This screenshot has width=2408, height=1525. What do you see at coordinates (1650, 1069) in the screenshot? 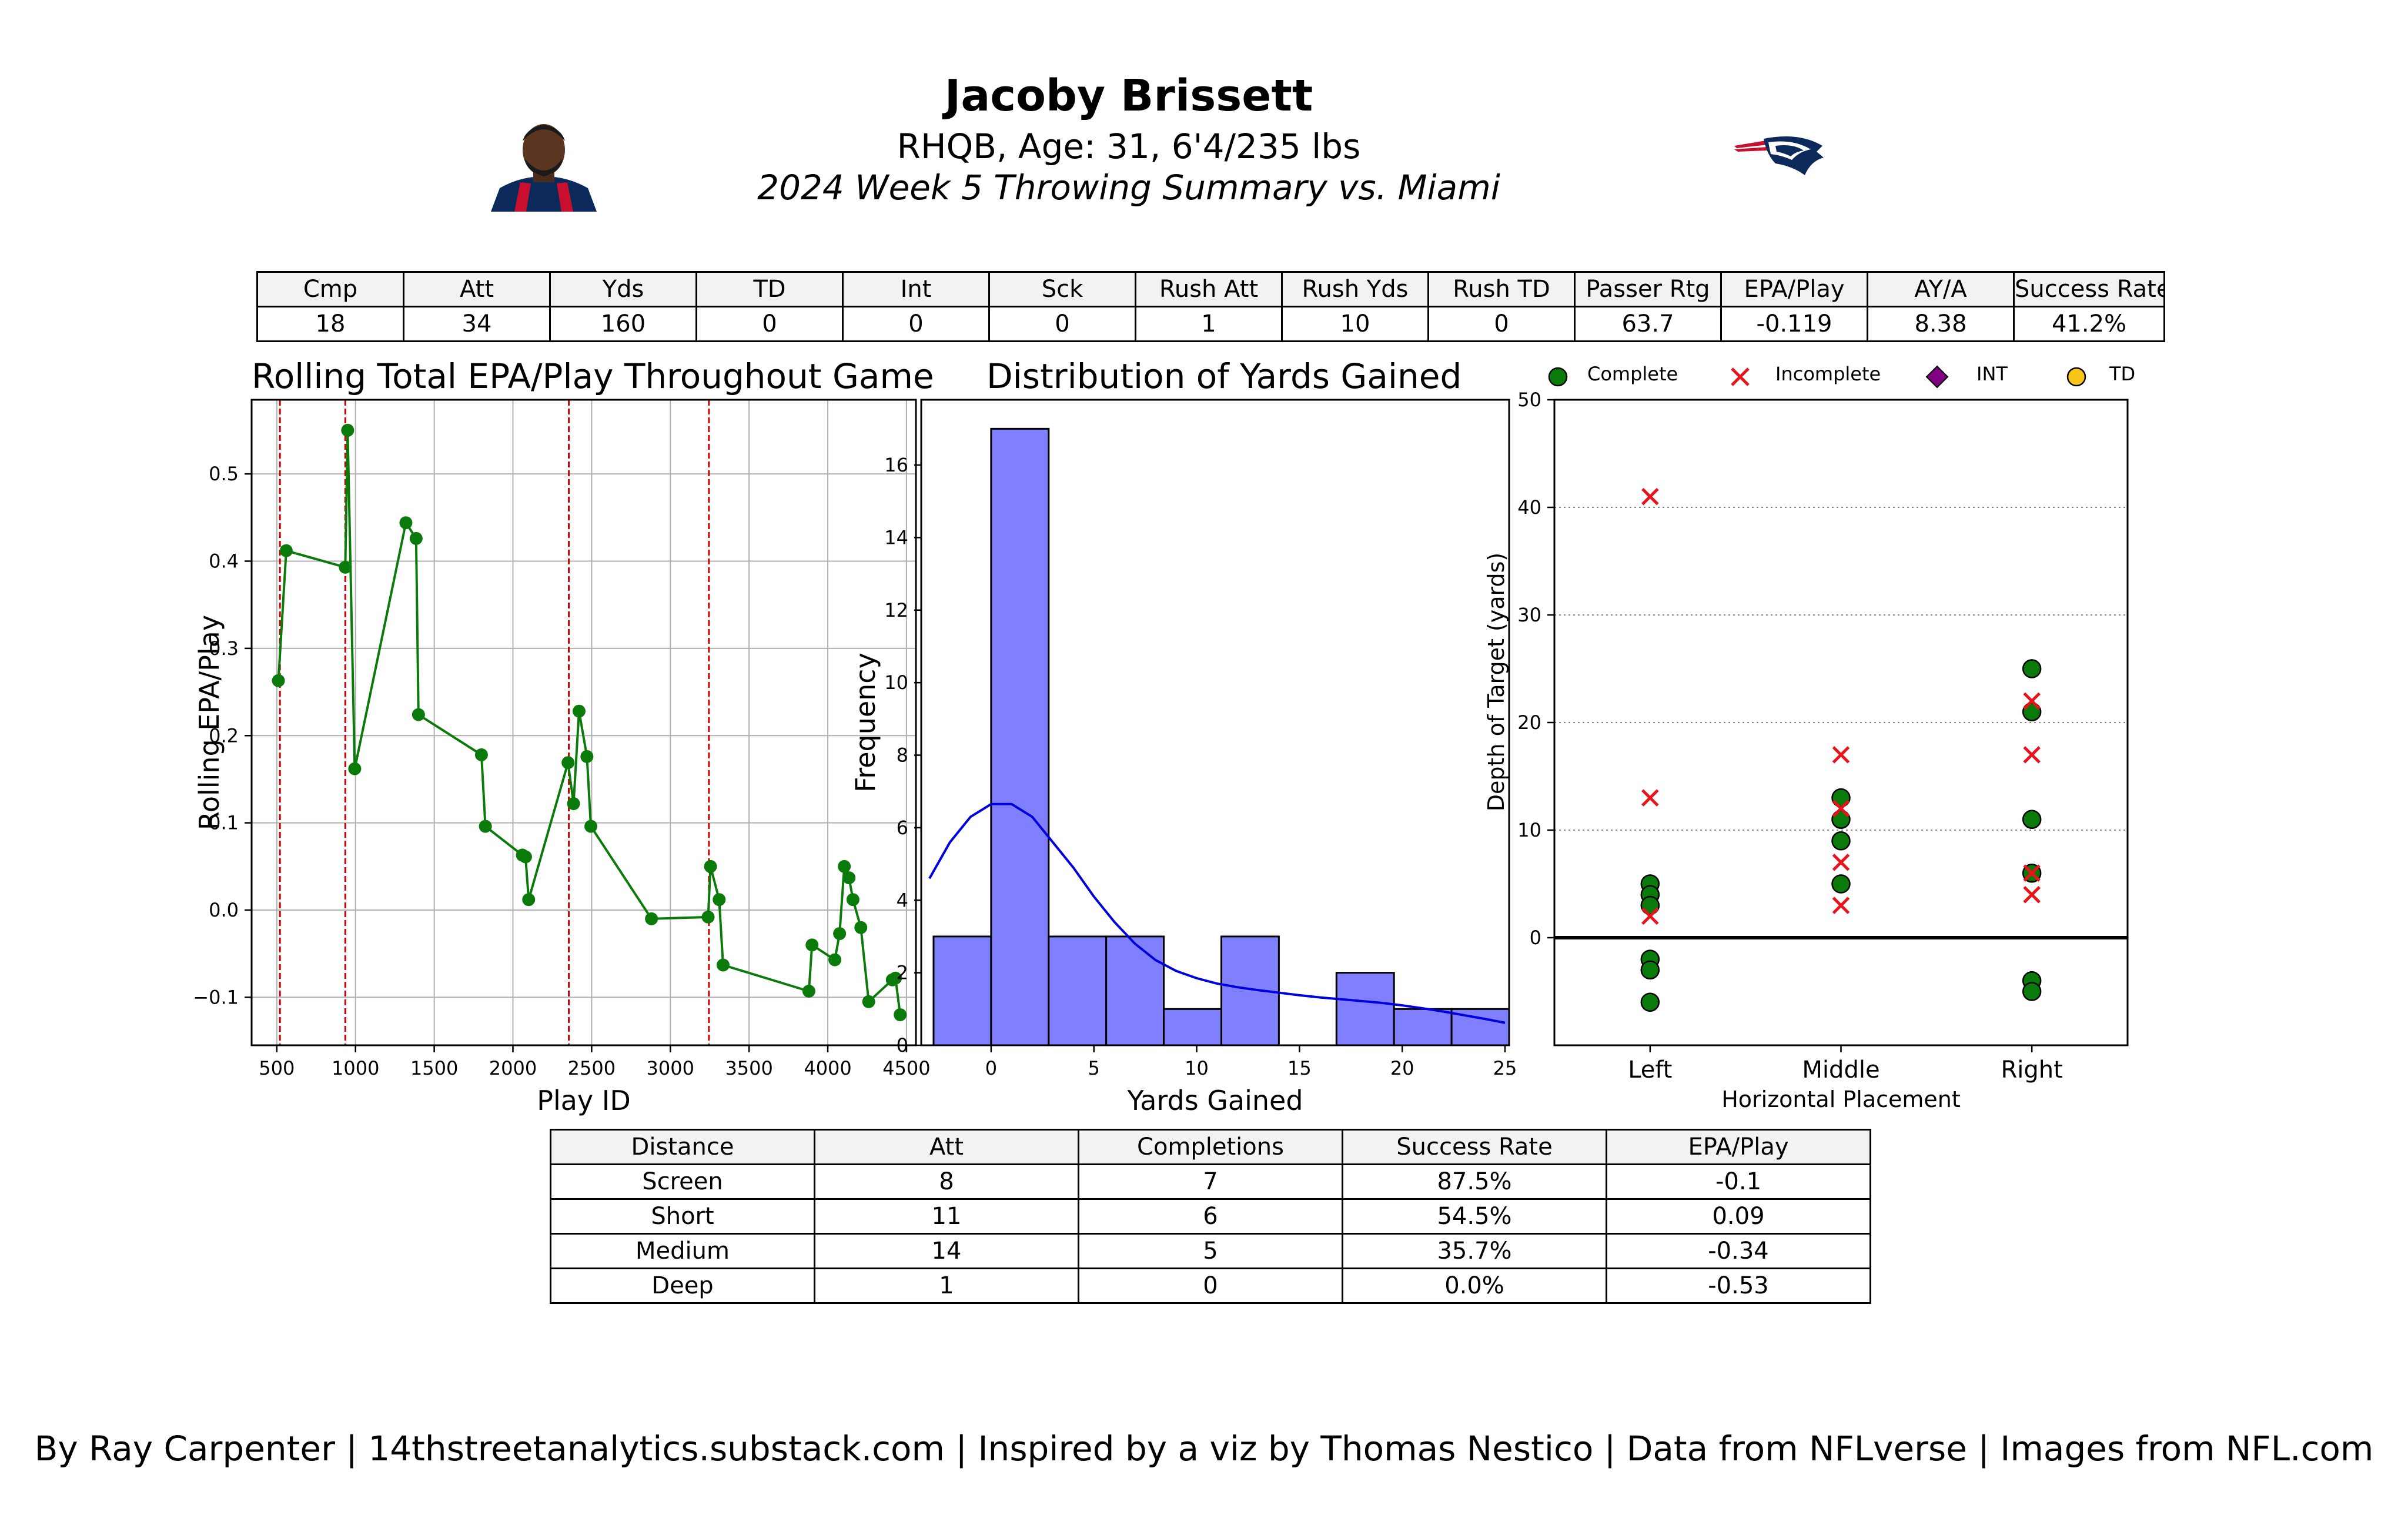
I see `x-category-label: Left` at bounding box center [1650, 1069].